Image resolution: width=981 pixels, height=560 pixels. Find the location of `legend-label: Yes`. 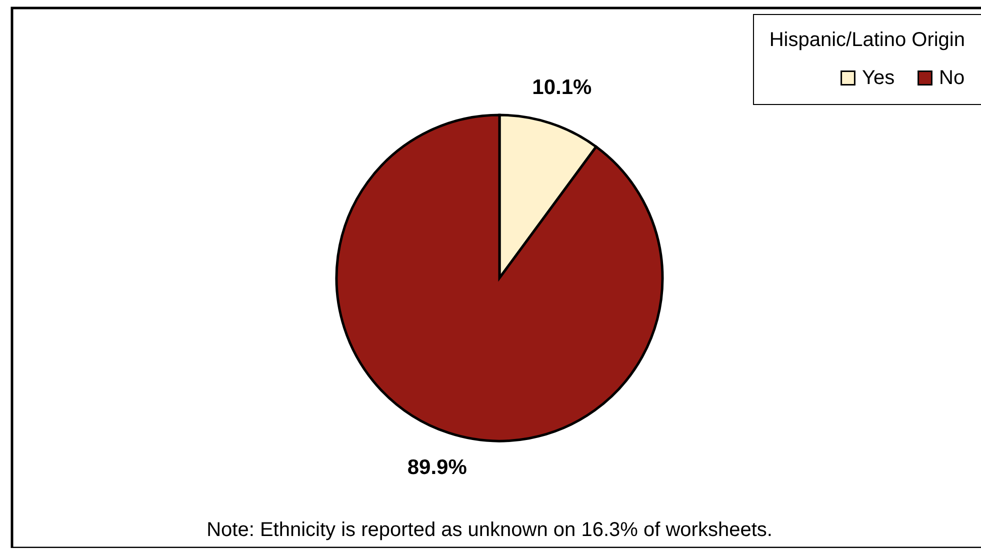

legend-label: Yes is located at coordinates (878, 78).